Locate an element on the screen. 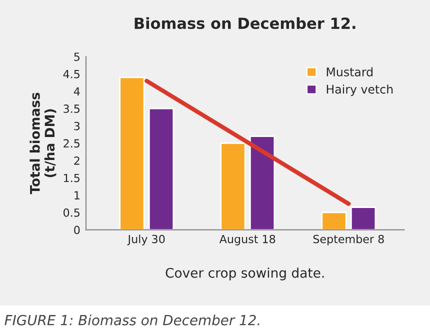 The height and width of the screenshot is (333, 430). y-tick-label: 1 is located at coordinates (77, 195).